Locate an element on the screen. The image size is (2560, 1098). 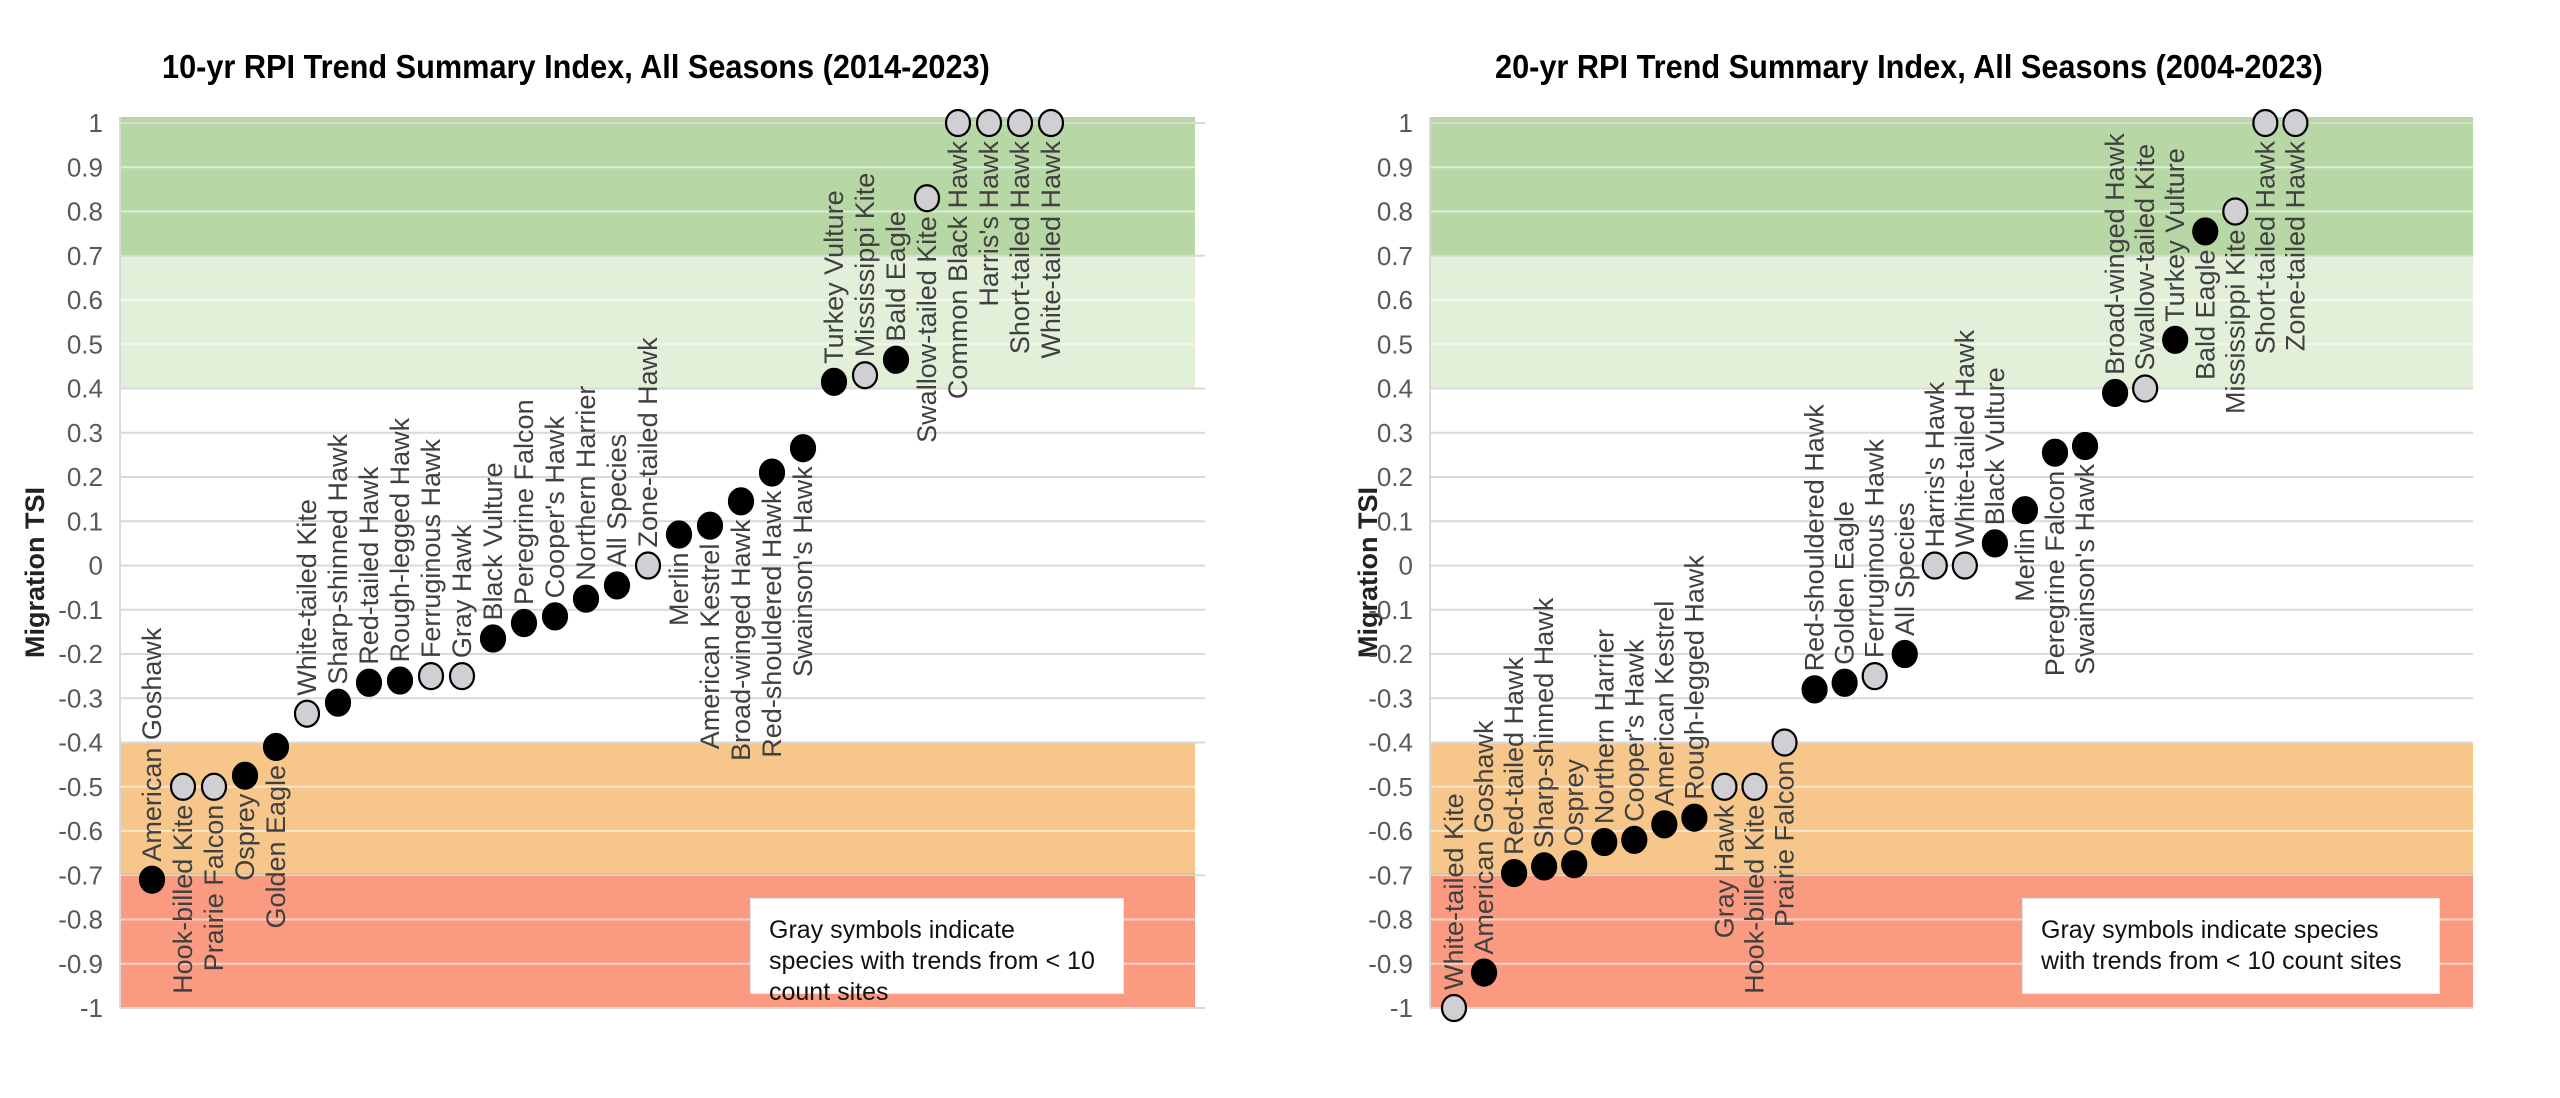
point-label: All Species is located at coordinates (1905, 569).